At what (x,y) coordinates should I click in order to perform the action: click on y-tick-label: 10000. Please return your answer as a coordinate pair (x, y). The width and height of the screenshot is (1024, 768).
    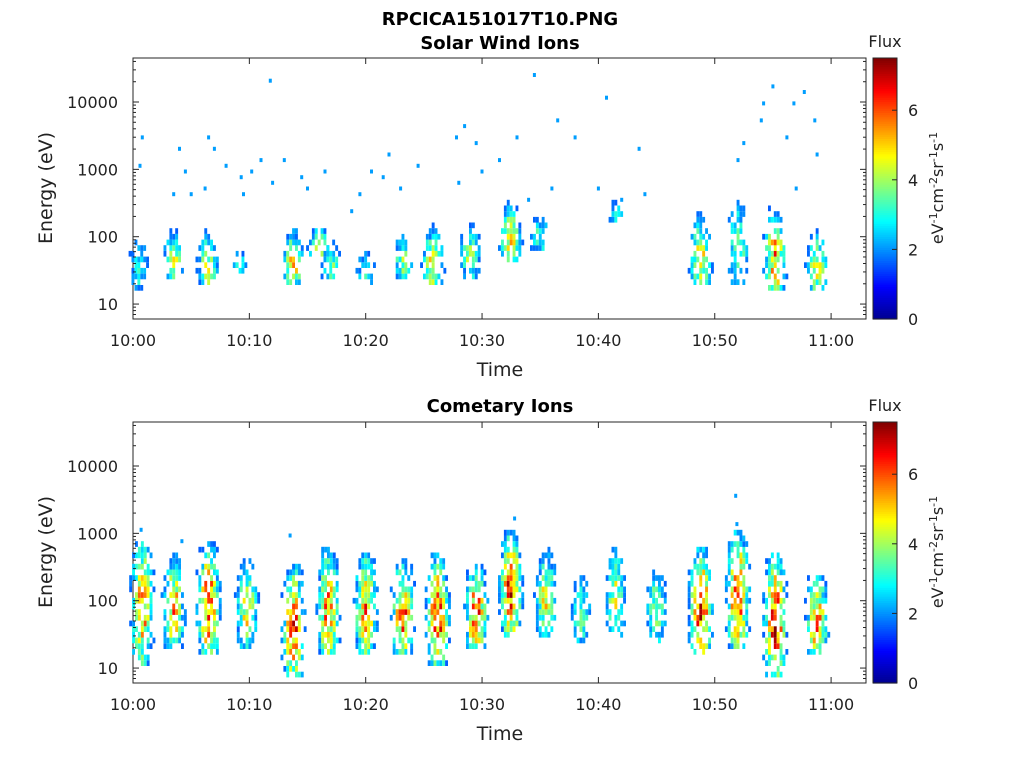
    Looking at the image, I should click on (92, 102).